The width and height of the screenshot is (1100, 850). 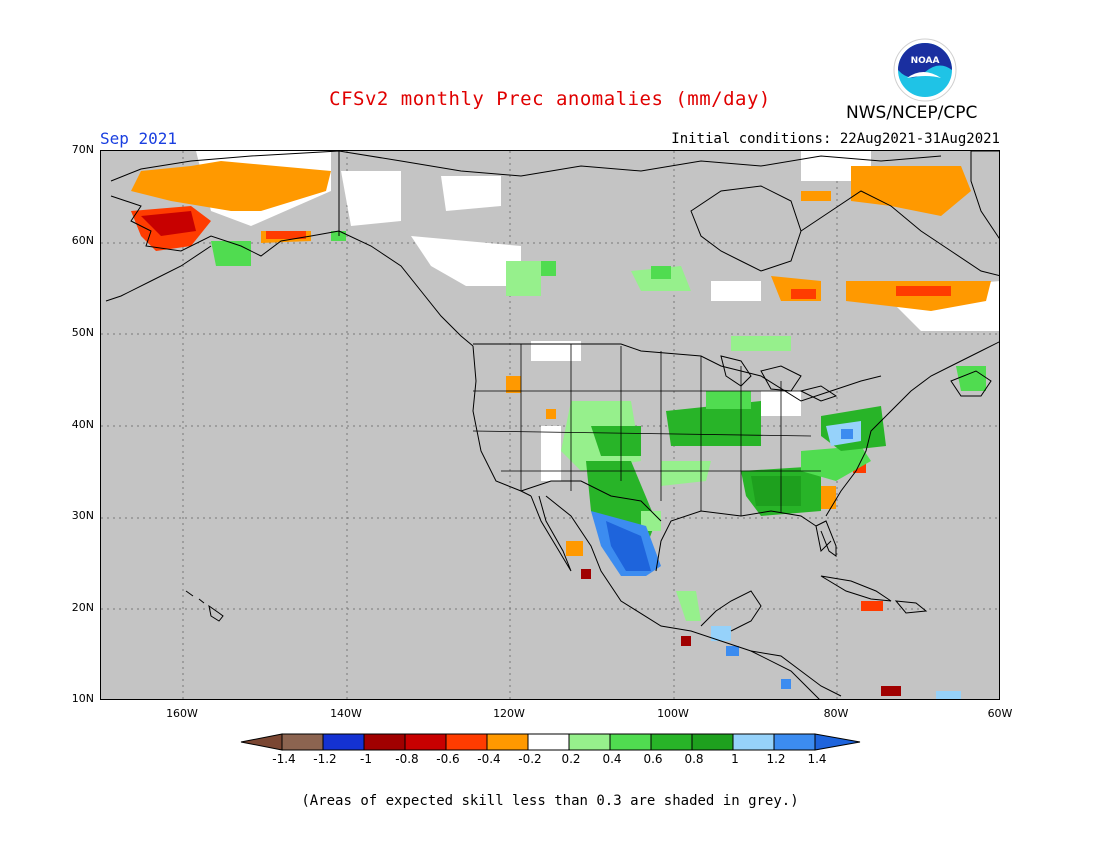 I want to click on colorbar-label: 0.4, so click(x=612, y=759).